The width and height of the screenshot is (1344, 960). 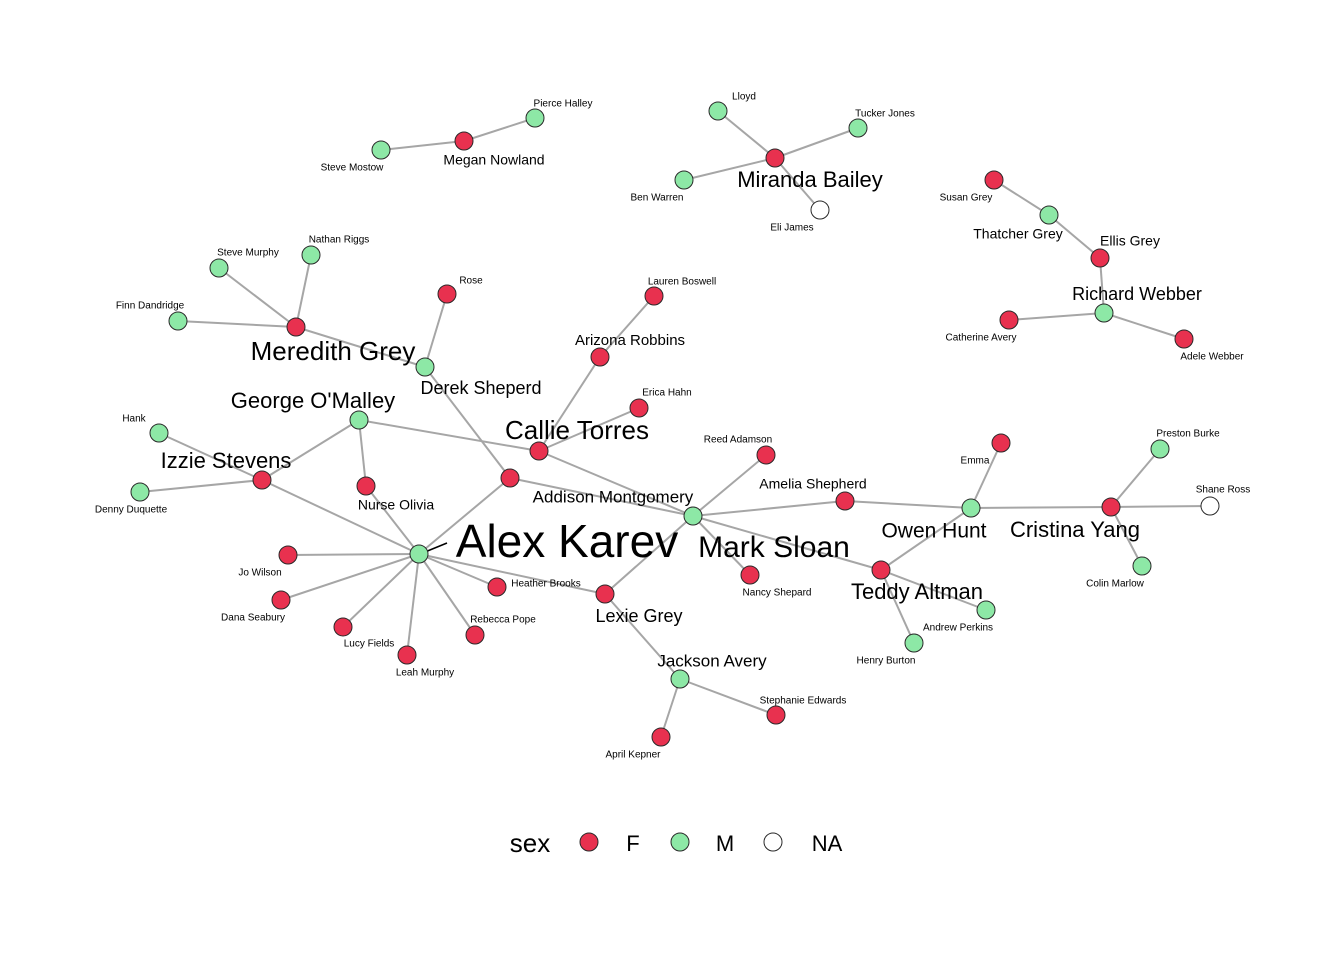 I want to click on node-thatcher-grey, so click(x=1049, y=215).